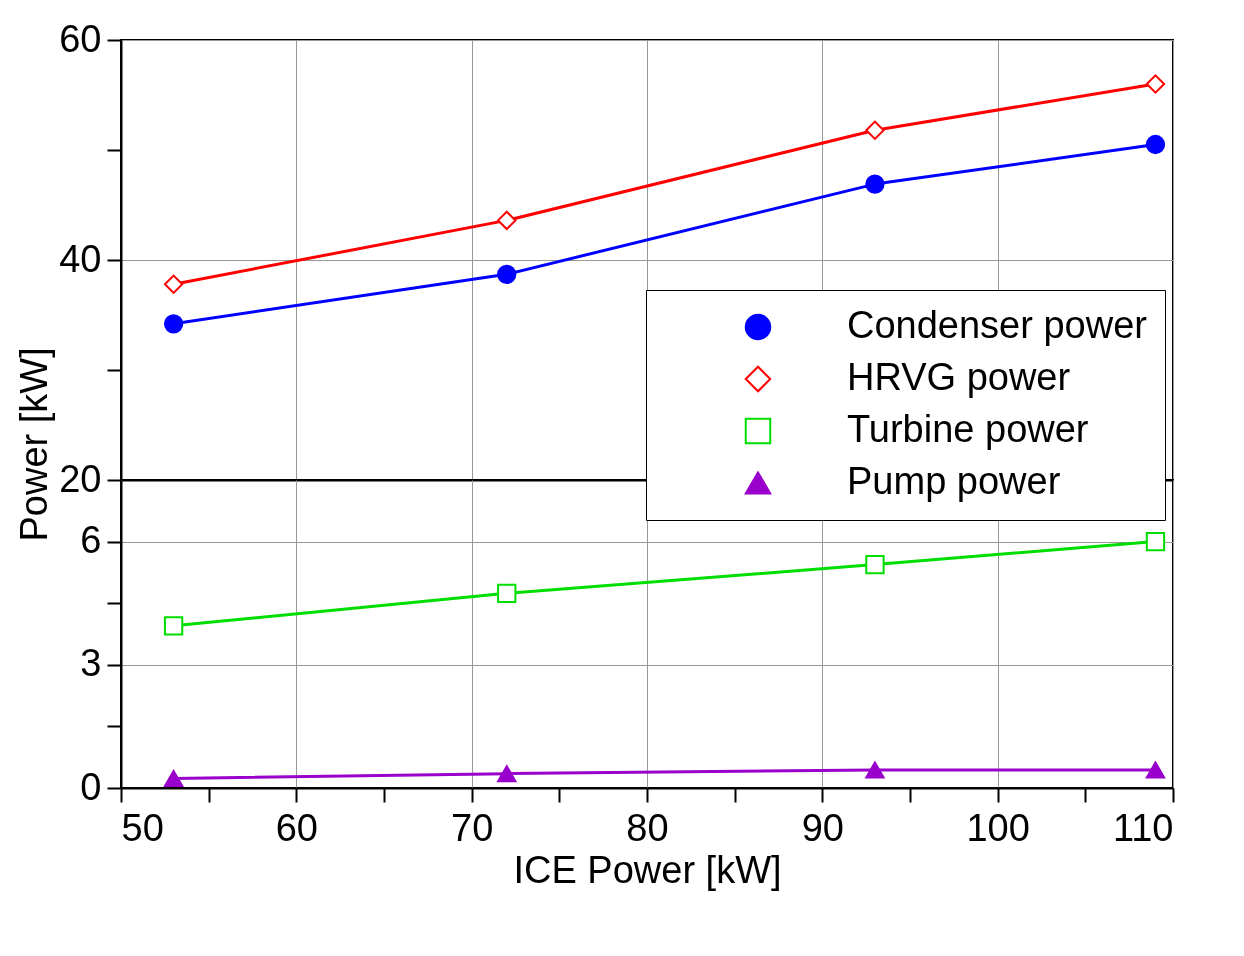  Describe the element at coordinates (954, 481) in the screenshot. I see `legend-label: Pump power` at that location.